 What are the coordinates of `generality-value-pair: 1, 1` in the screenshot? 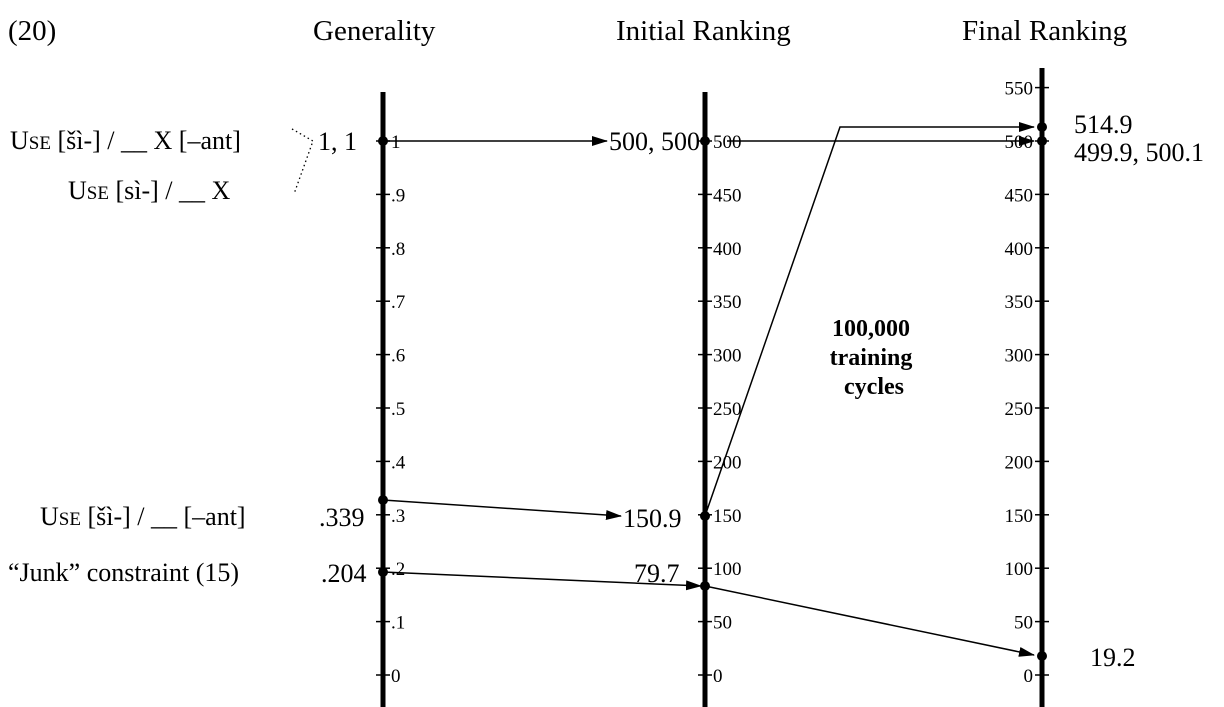 It's located at (337, 141).